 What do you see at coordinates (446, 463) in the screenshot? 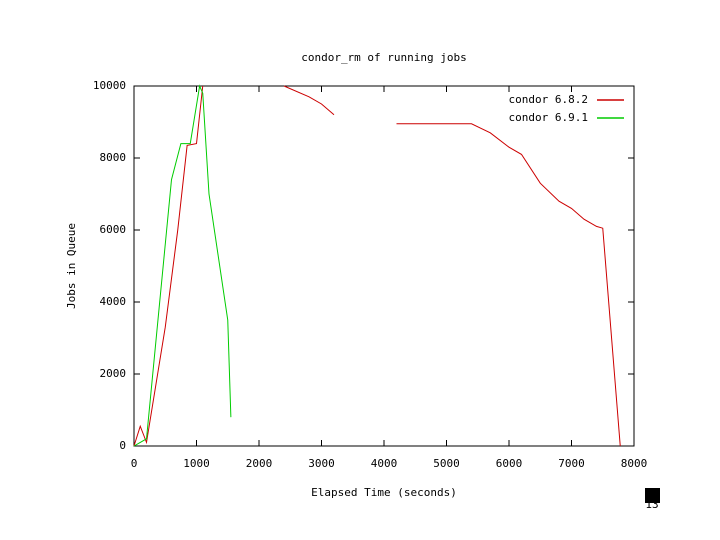
I see `x-tick-label: 5000` at bounding box center [446, 463].